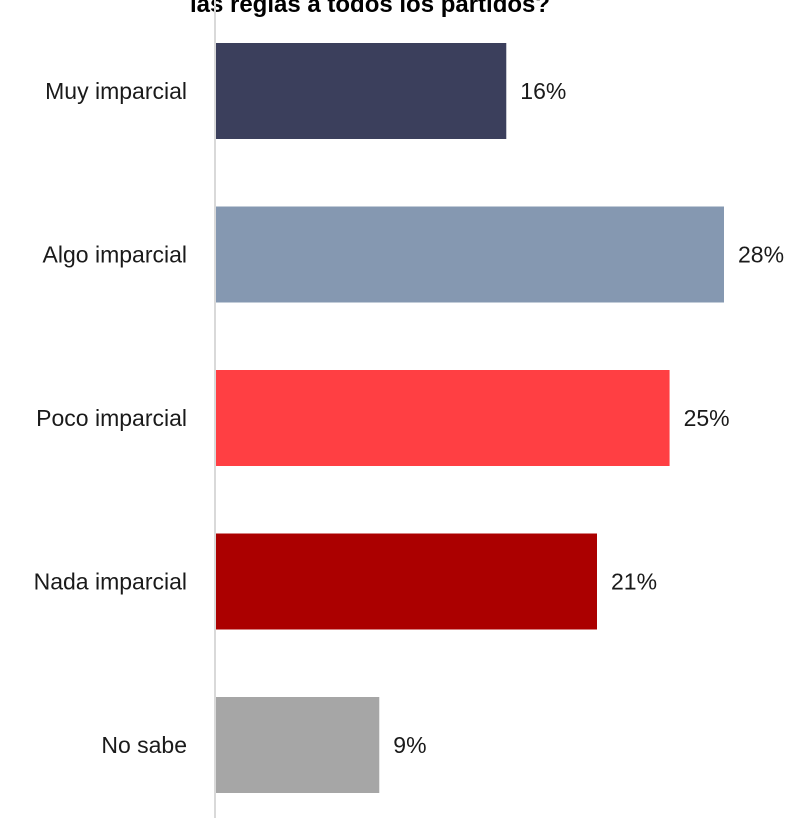 This screenshot has height=818, width=794. I want to click on bar-poco-imparcial, so click(443, 418).